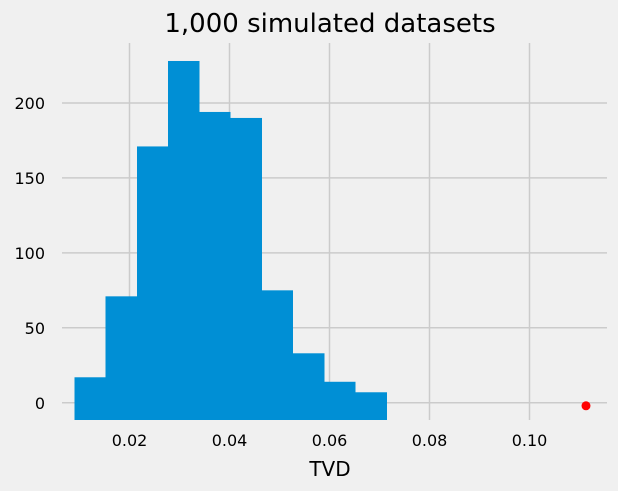  I want to click on y-tick-labels: 0 50 100 150 200, so click(29, 253).